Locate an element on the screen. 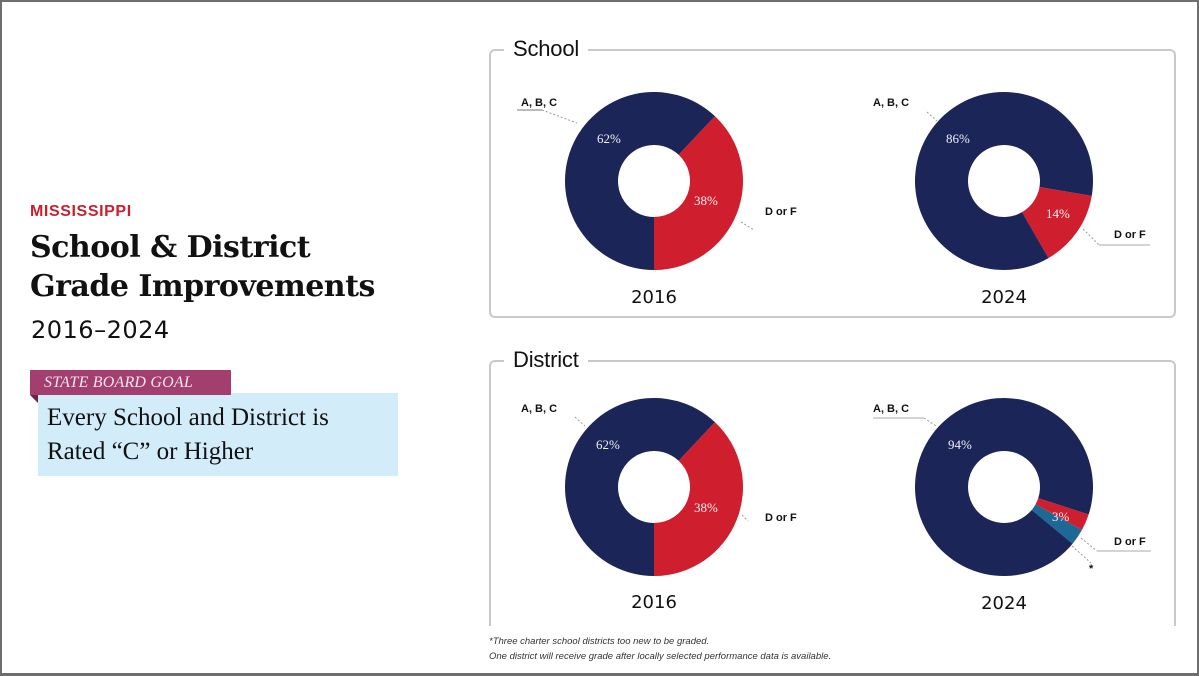 The width and height of the screenshot is (1199, 676). label-abc-district-2024: A, B, C is located at coordinates (891, 409).